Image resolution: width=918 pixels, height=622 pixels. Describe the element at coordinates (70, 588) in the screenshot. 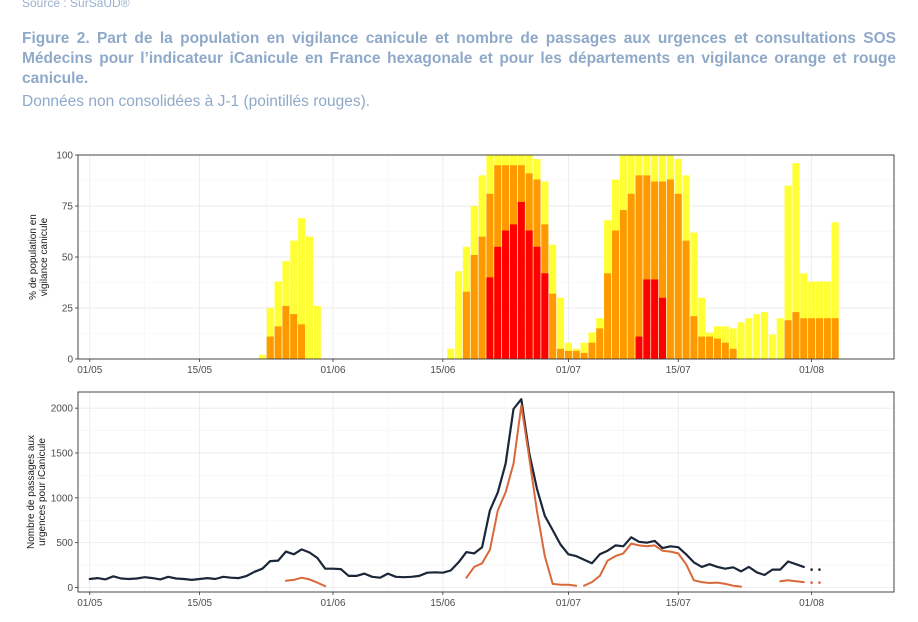

I see `passages-y-tick-label: 0` at that location.